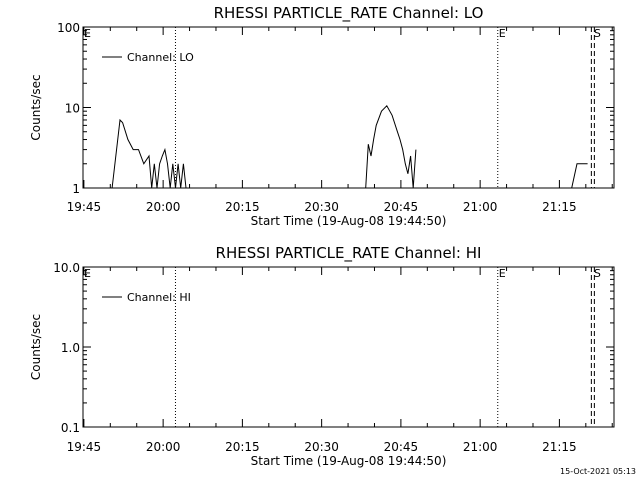 This screenshot has width=640, height=480. I want to click on chart0-x-tick-label: 20:30, so click(321, 207).